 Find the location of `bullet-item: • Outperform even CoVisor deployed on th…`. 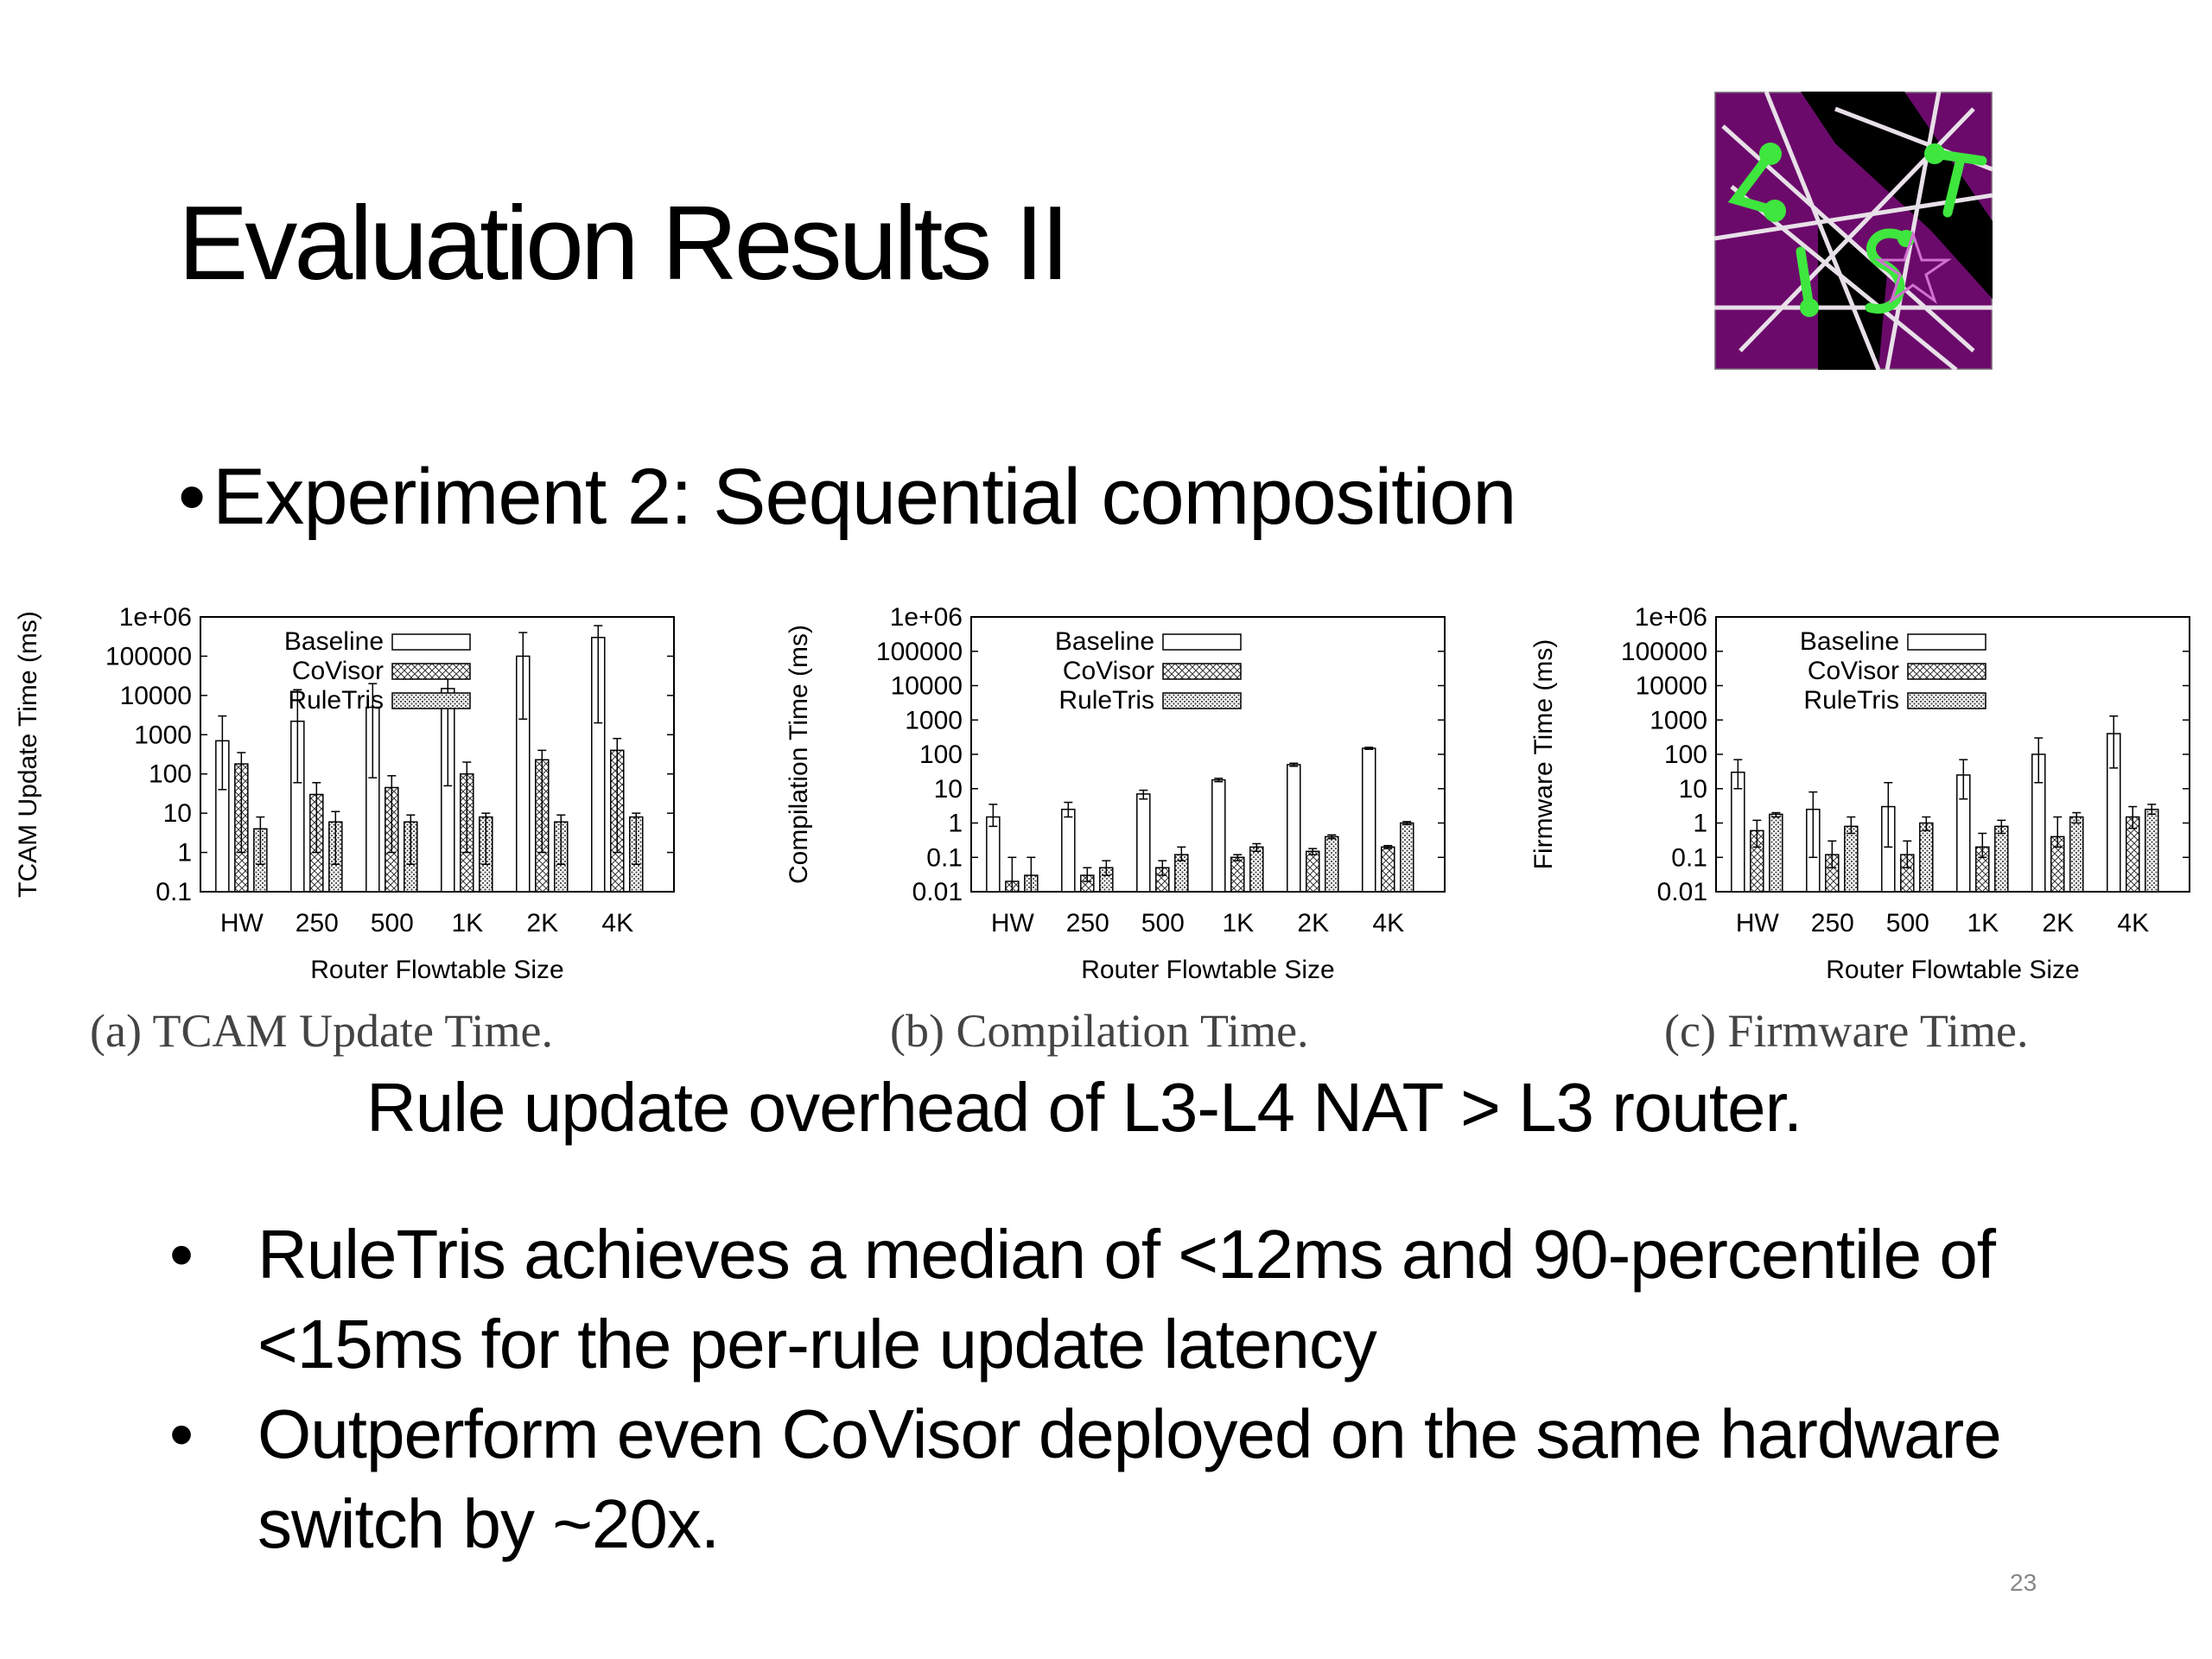

bullet-item: • Outperform even CoVisor deployed on th… is located at coordinates (1128, 1479).